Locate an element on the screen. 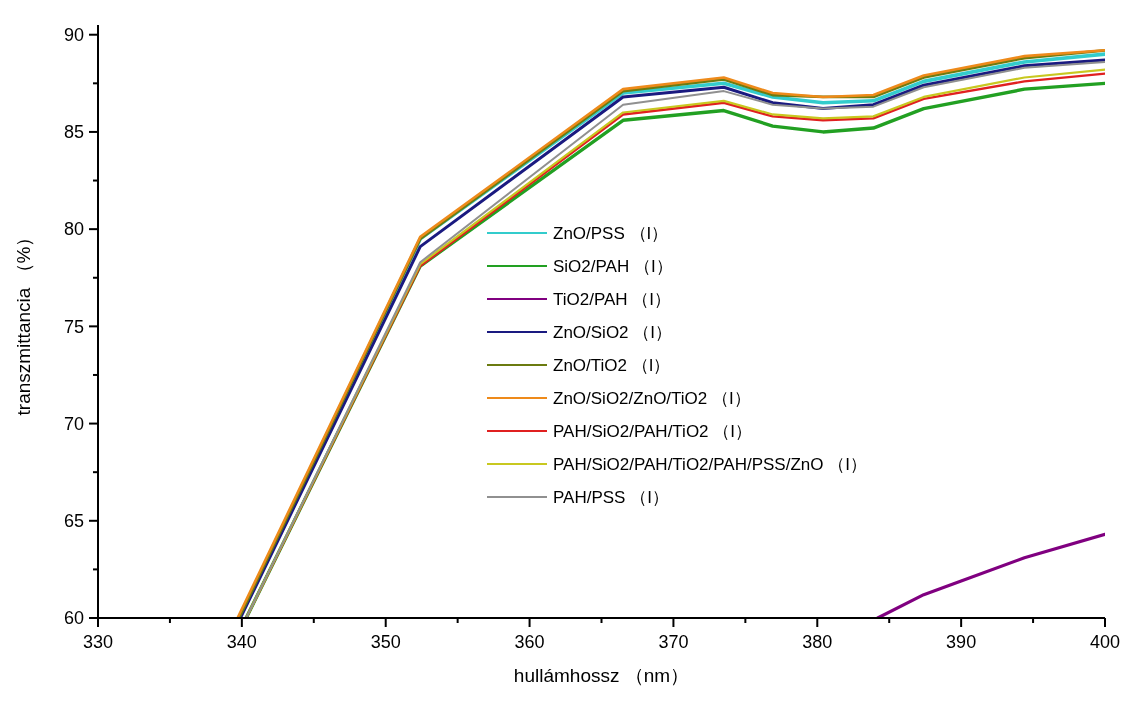  y-tick-label: 80 is located at coordinates (73, 229).